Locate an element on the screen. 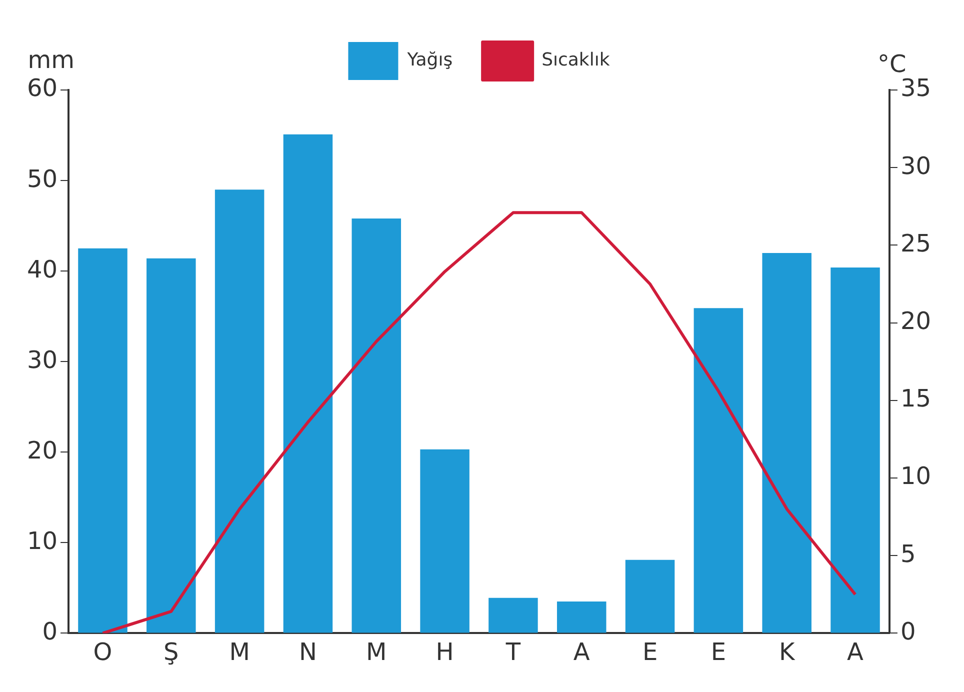  x-tick-label: N is located at coordinates (308, 652).